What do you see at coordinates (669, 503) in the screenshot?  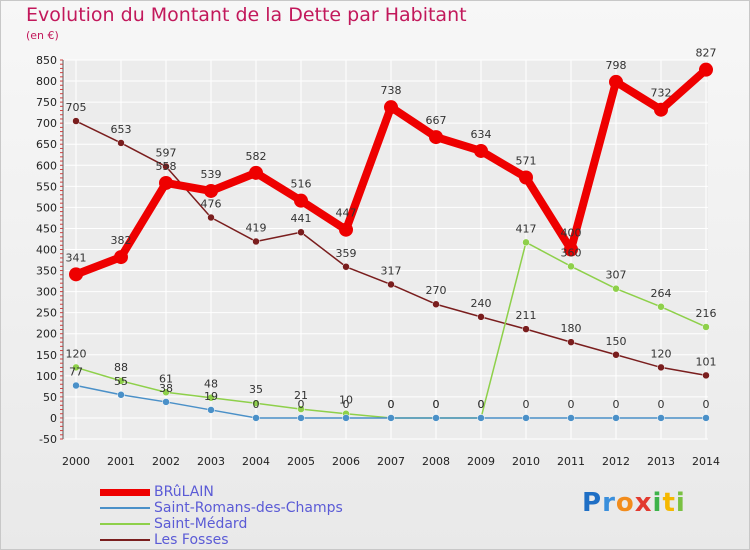 I see `logo-letter: t` at bounding box center [669, 503].